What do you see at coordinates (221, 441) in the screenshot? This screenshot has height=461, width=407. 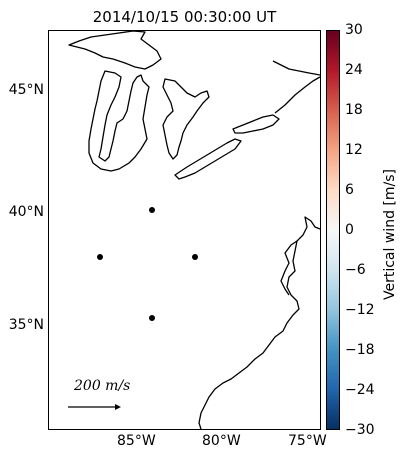 I see `lon-tick-80: 80°W` at bounding box center [221, 441].